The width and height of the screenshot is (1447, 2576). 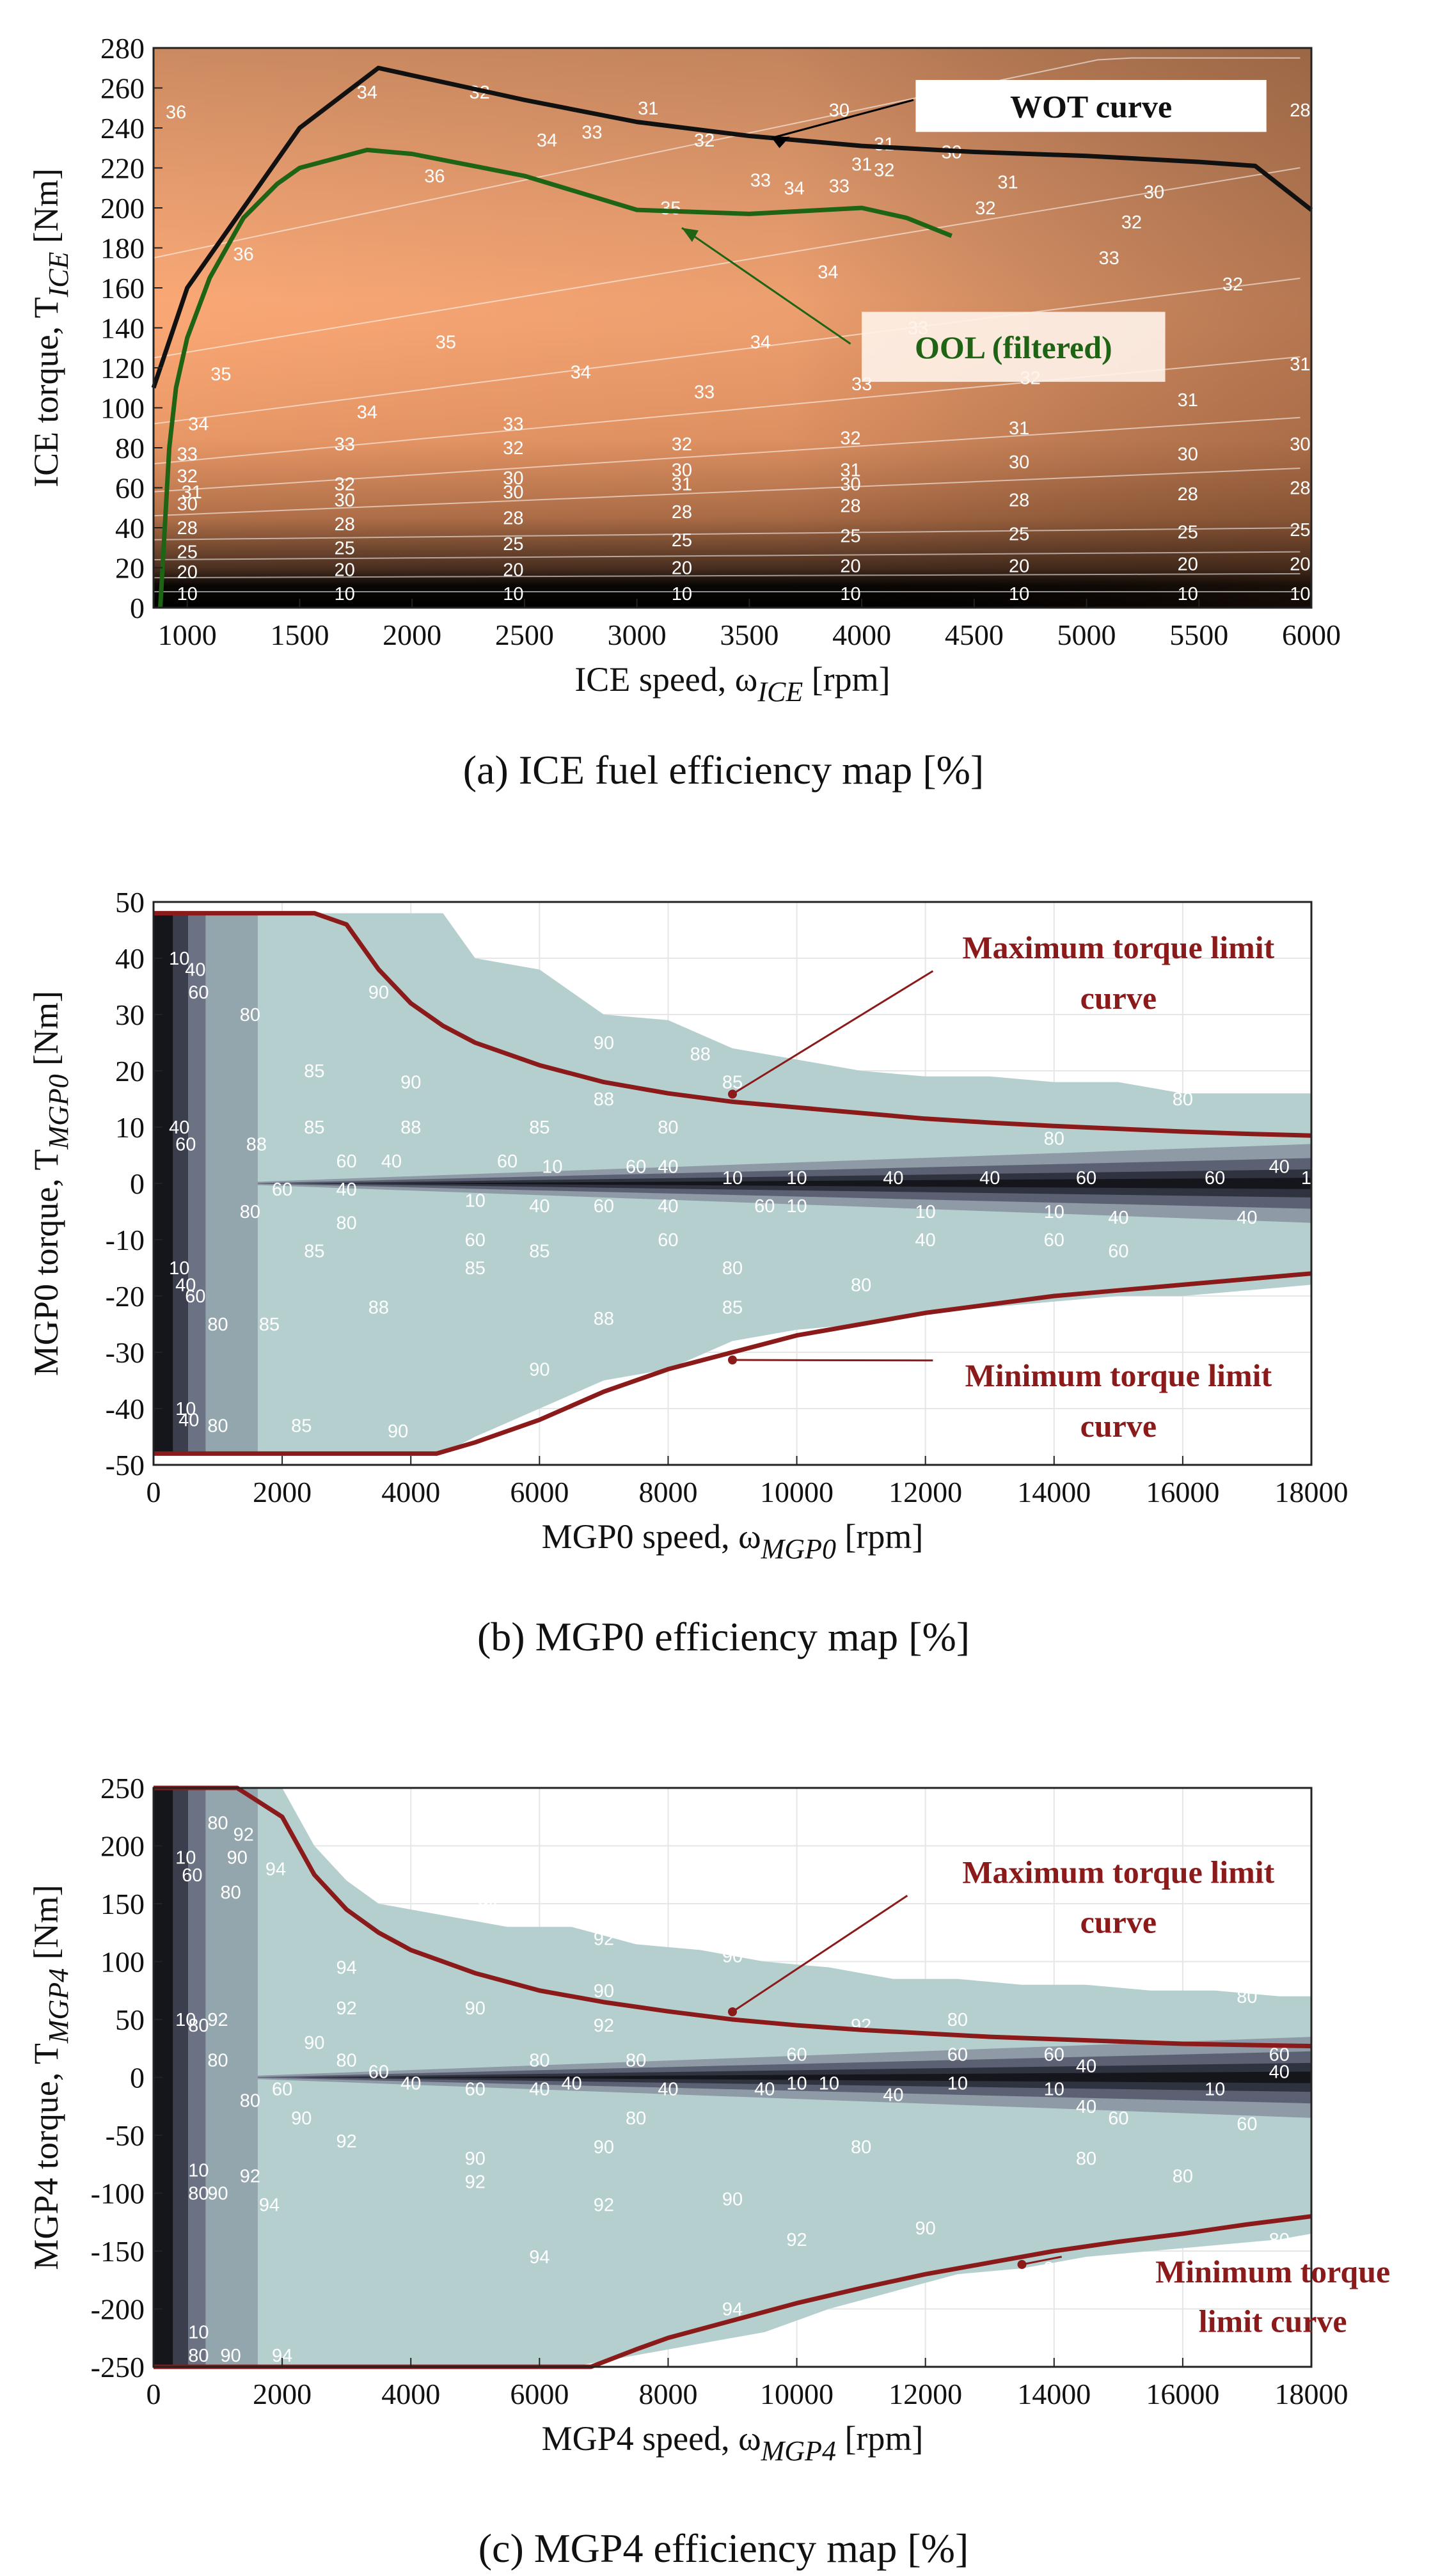 What do you see at coordinates (667, 2394) in the screenshot?
I see `x-tick-label: 8000` at bounding box center [667, 2394].